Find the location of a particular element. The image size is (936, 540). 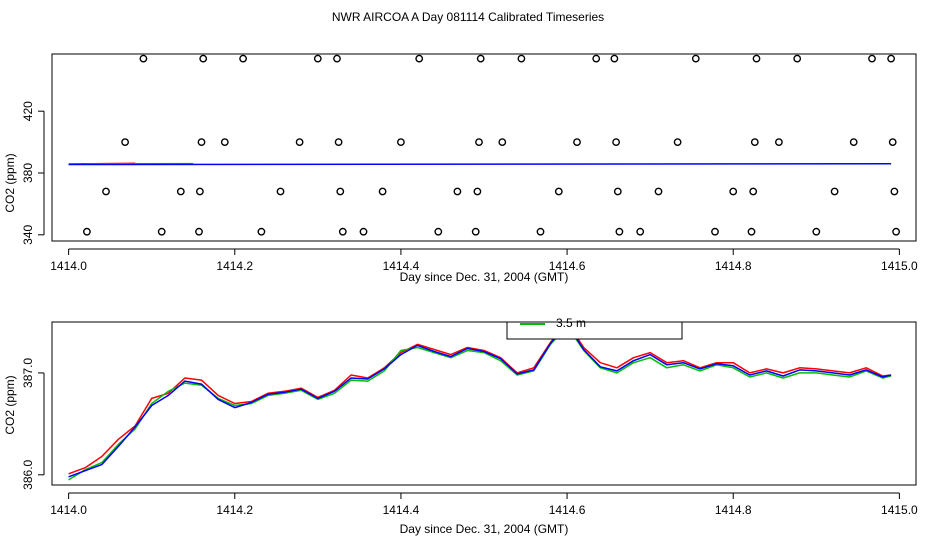

legend-box is located at coordinates (594, 330).